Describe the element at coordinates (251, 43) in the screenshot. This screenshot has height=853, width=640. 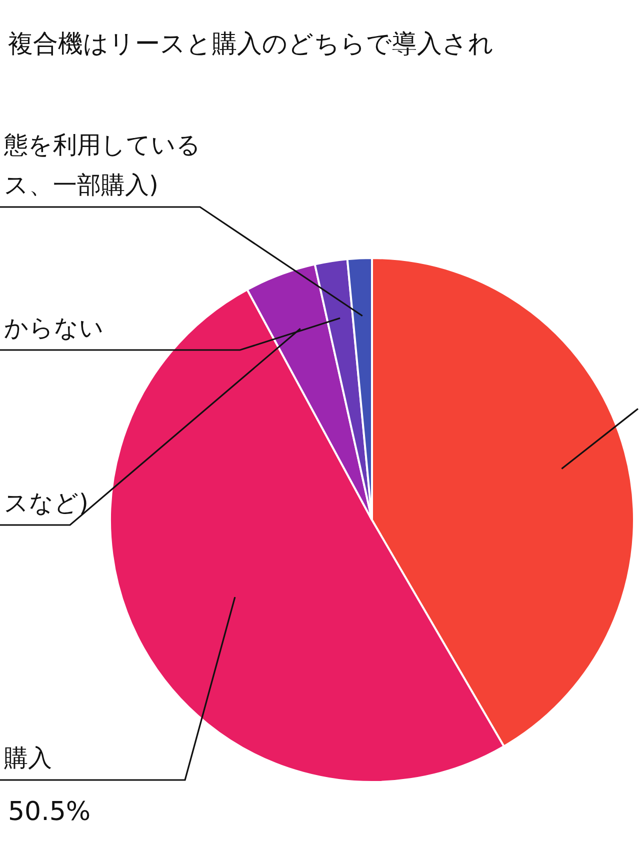
I see `chart-title: 複合機はリースと購入のどちらで導入され` at that location.